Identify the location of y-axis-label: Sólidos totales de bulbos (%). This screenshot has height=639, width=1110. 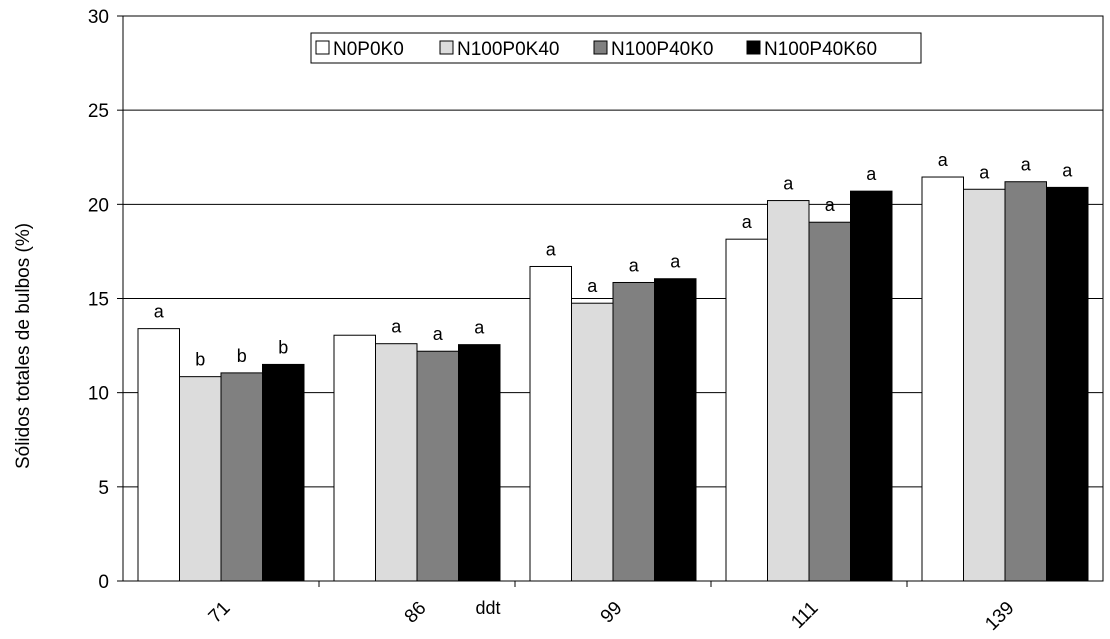
(23, 346).